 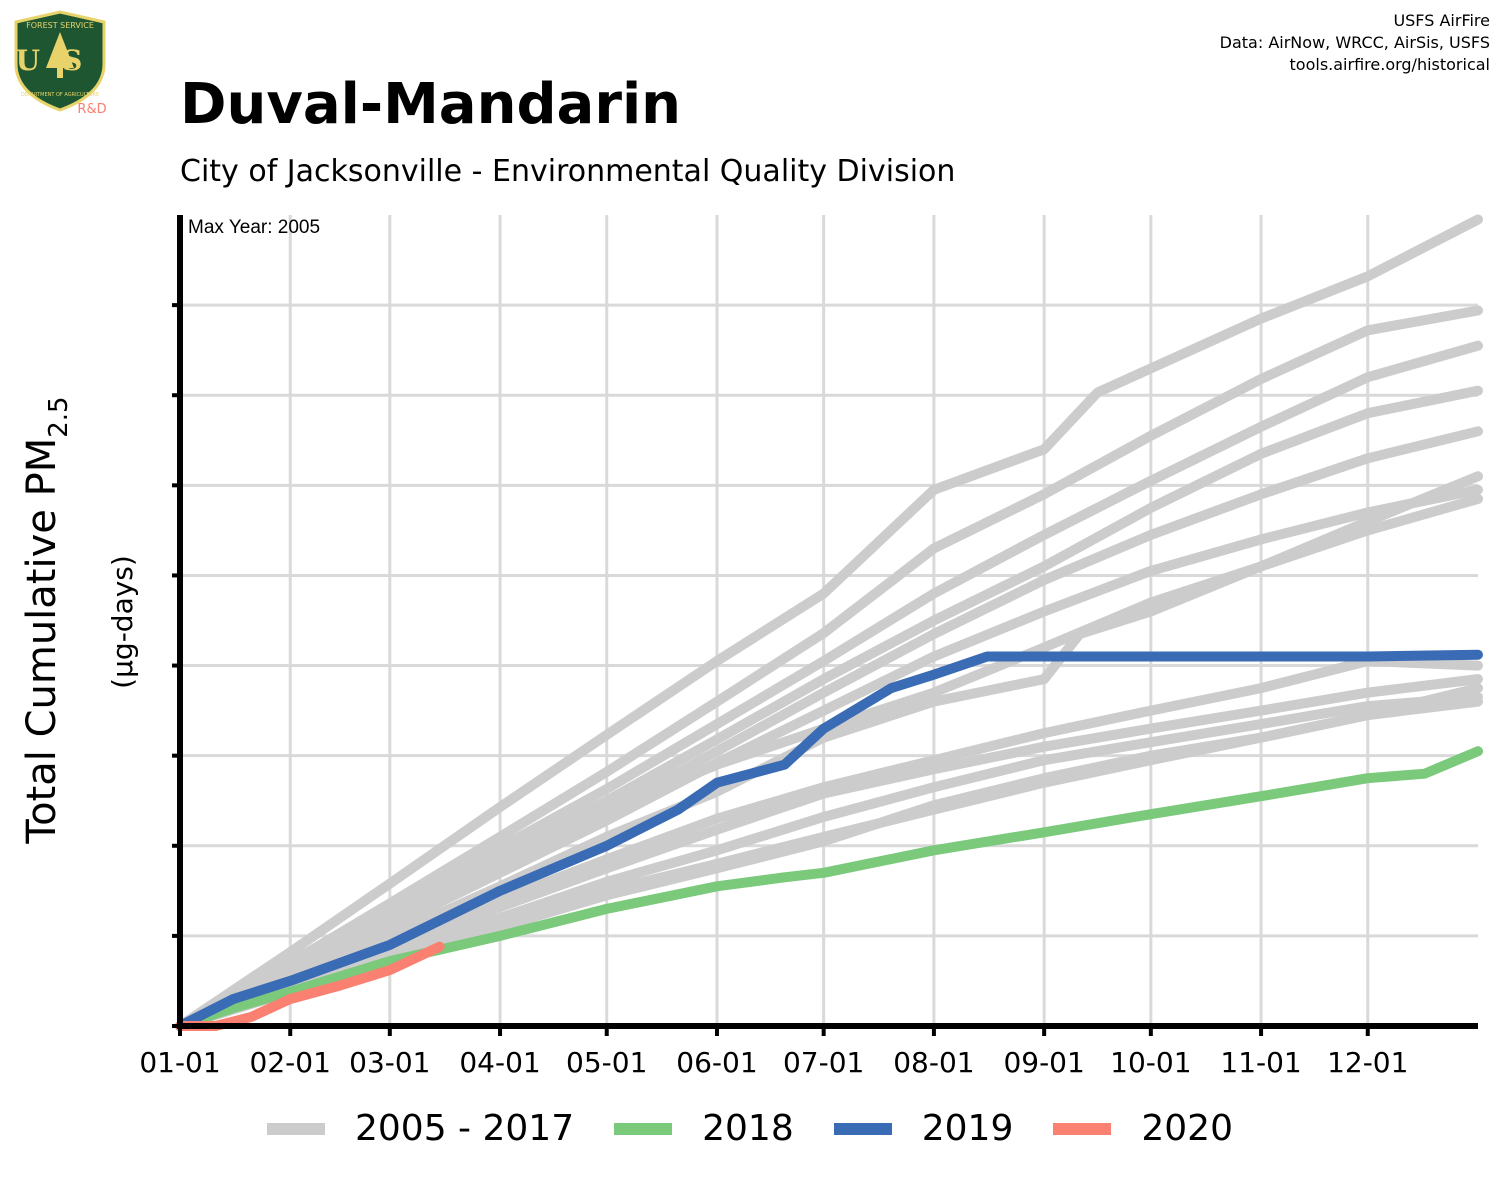 I want to click on chart-title: Duval-Mandarin, so click(x=431, y=104).